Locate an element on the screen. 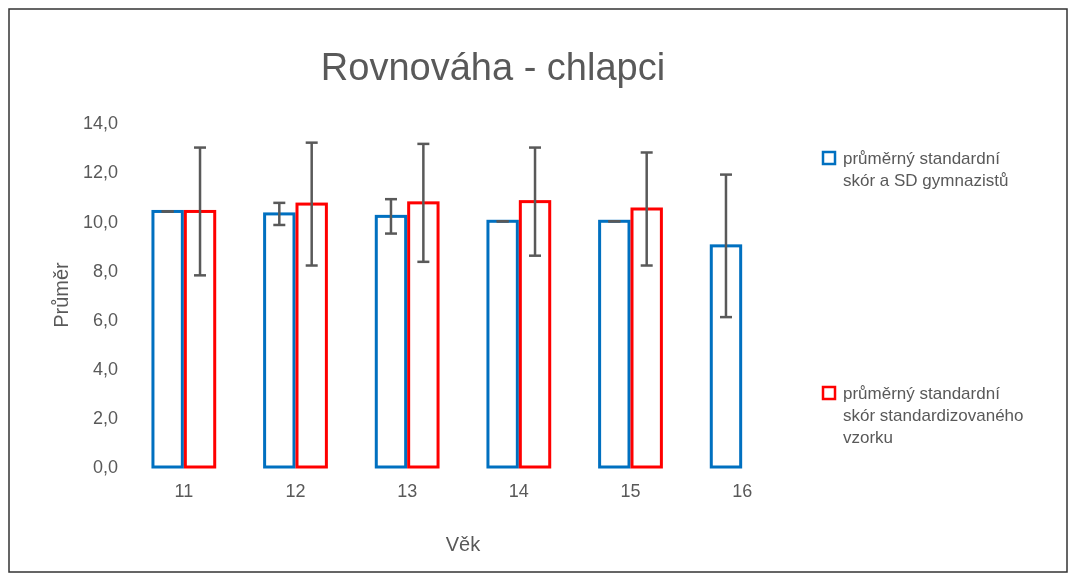  x-tick-label: 11 is located at coordinates (184, 491).